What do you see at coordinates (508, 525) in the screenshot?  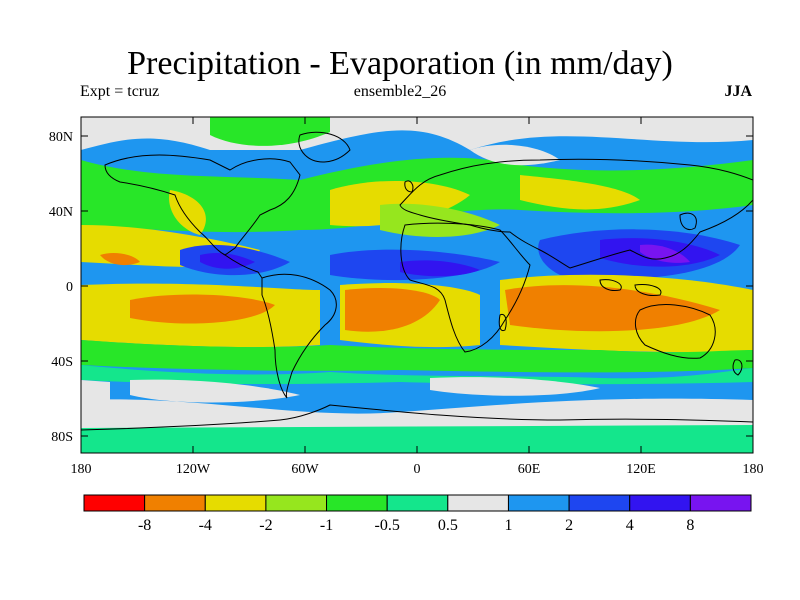 I see `colorbar-label: 1` at bounding box center [508, 525].